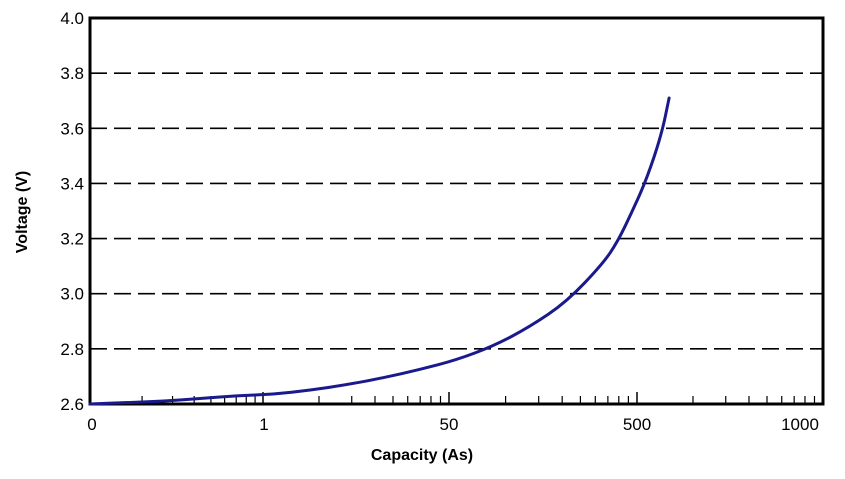 Image resolution: width=845 pixels, height=479 pixels. I want to click on y-tick-label: 2.8, so click(72, 349).